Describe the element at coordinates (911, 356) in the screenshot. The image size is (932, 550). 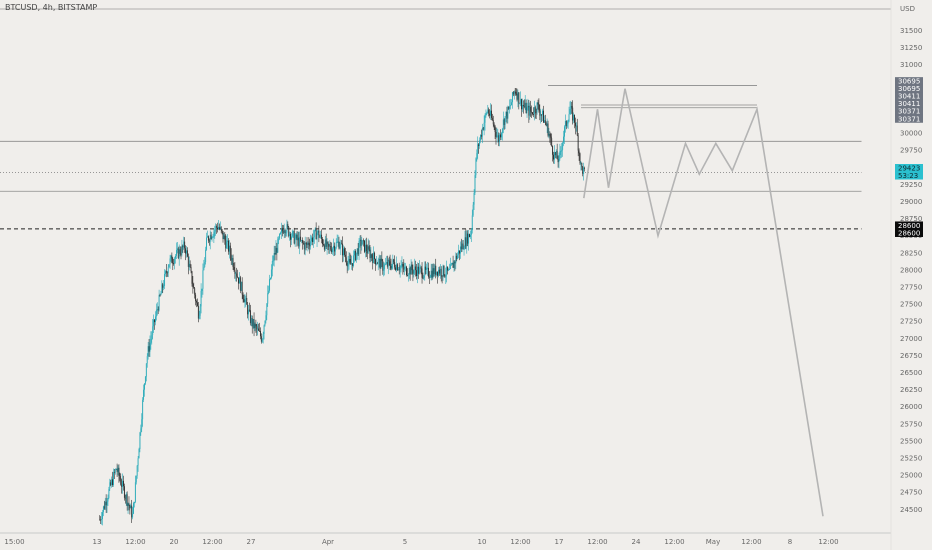
I see `y-tick-label: 26750` at that location.